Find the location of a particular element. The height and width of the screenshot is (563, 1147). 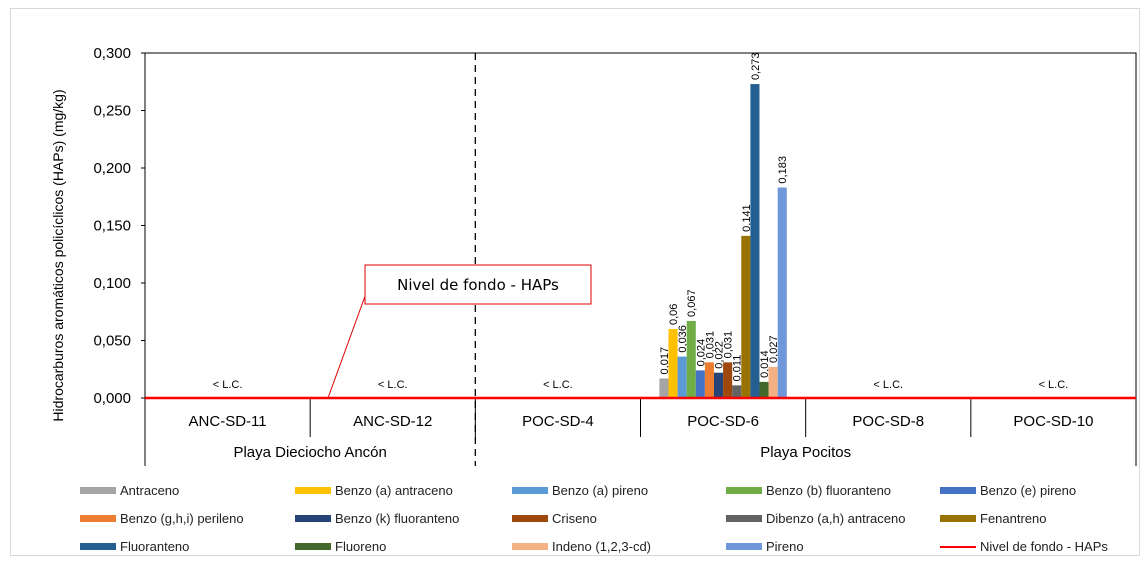

annotation-text: Nivel de fondo - HAPs is located at coordinates (478, 285).